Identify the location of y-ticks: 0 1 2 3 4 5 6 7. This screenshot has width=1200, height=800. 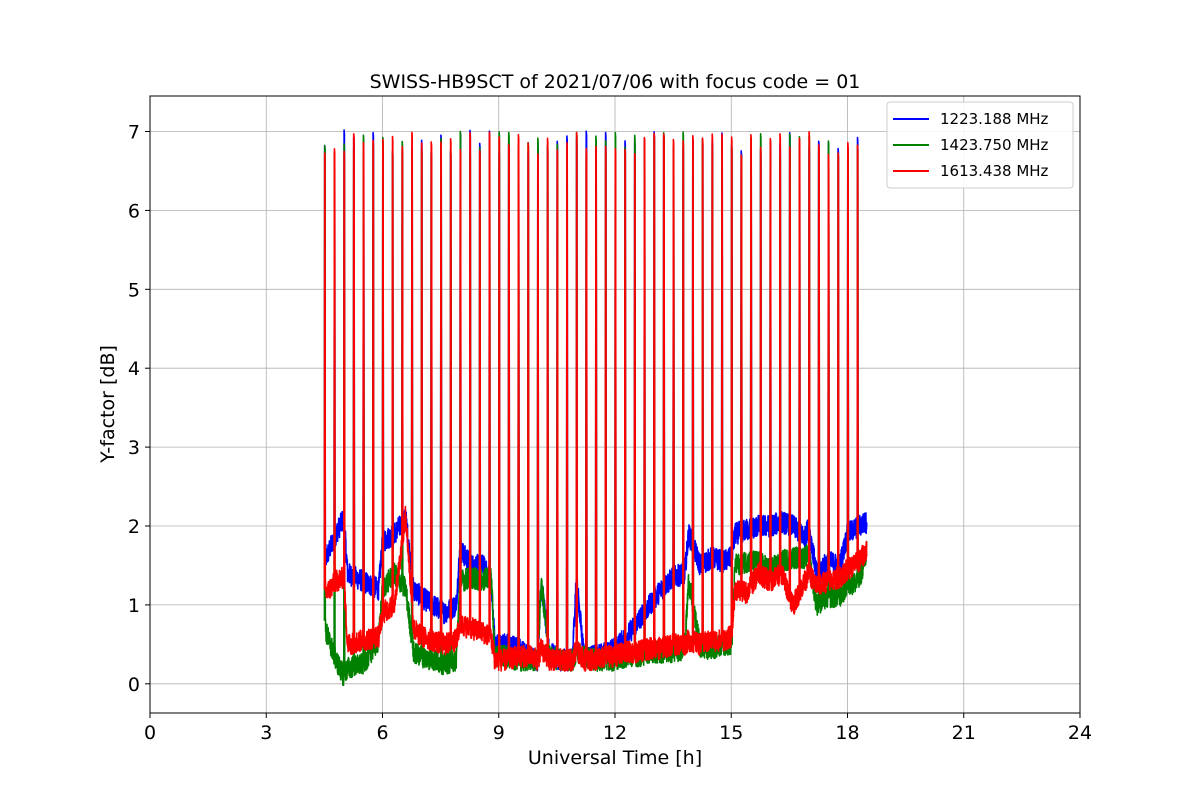
(139, 409).